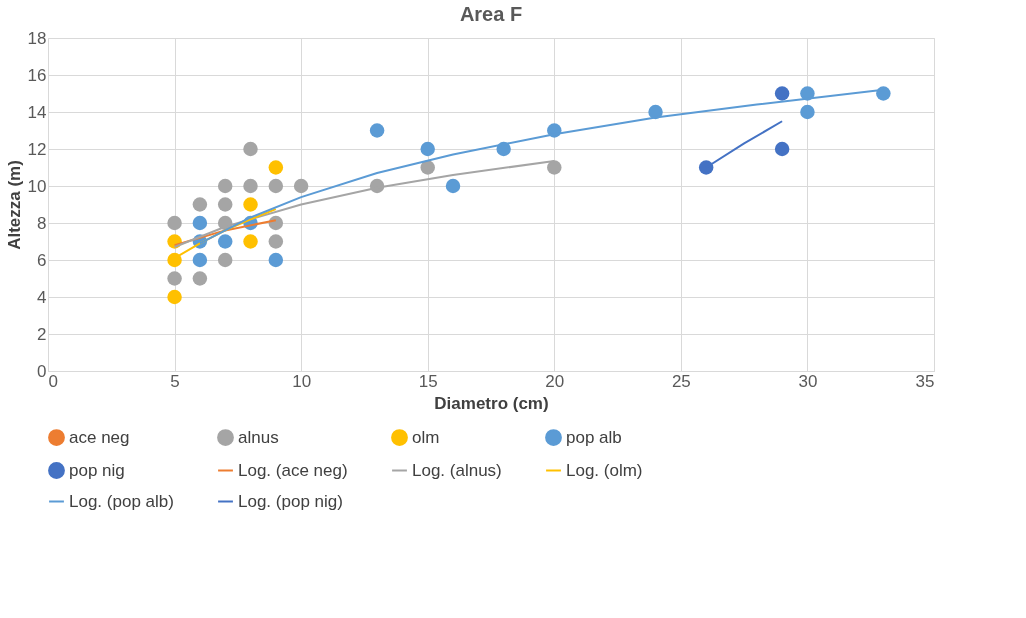 The image size is (1026, 618). What do you see at coordinates (97, 470) in the screenshot?
I see `legend-label: pop nig` at bounding box center [97, 470].